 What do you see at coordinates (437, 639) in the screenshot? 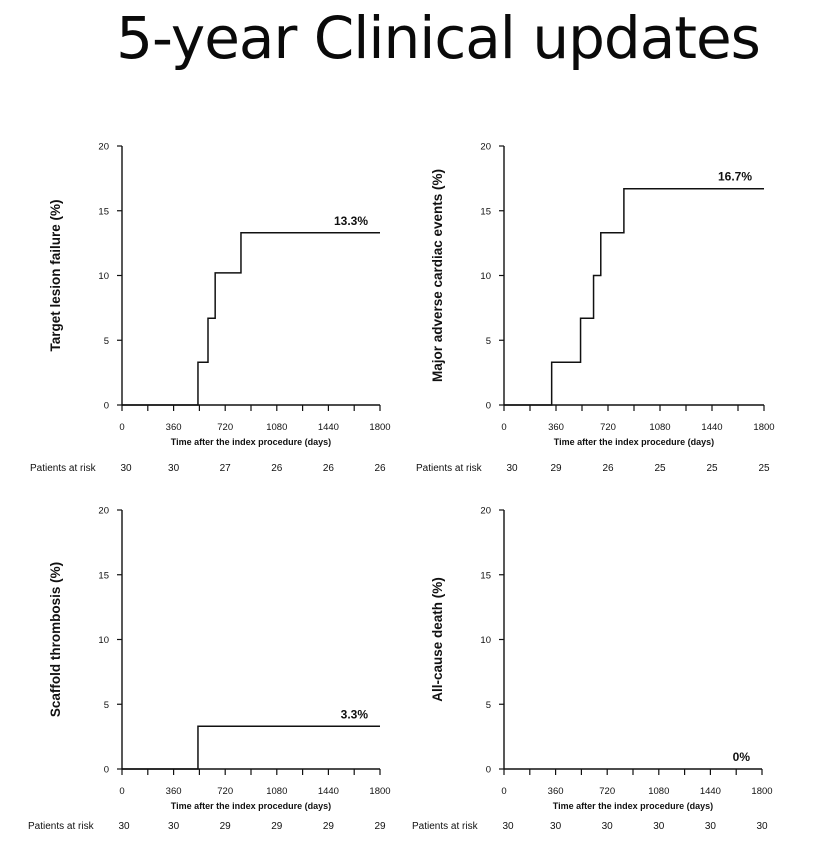
I see `y-axis-label: All-cause death (%)` at bounding box center [437, 639].